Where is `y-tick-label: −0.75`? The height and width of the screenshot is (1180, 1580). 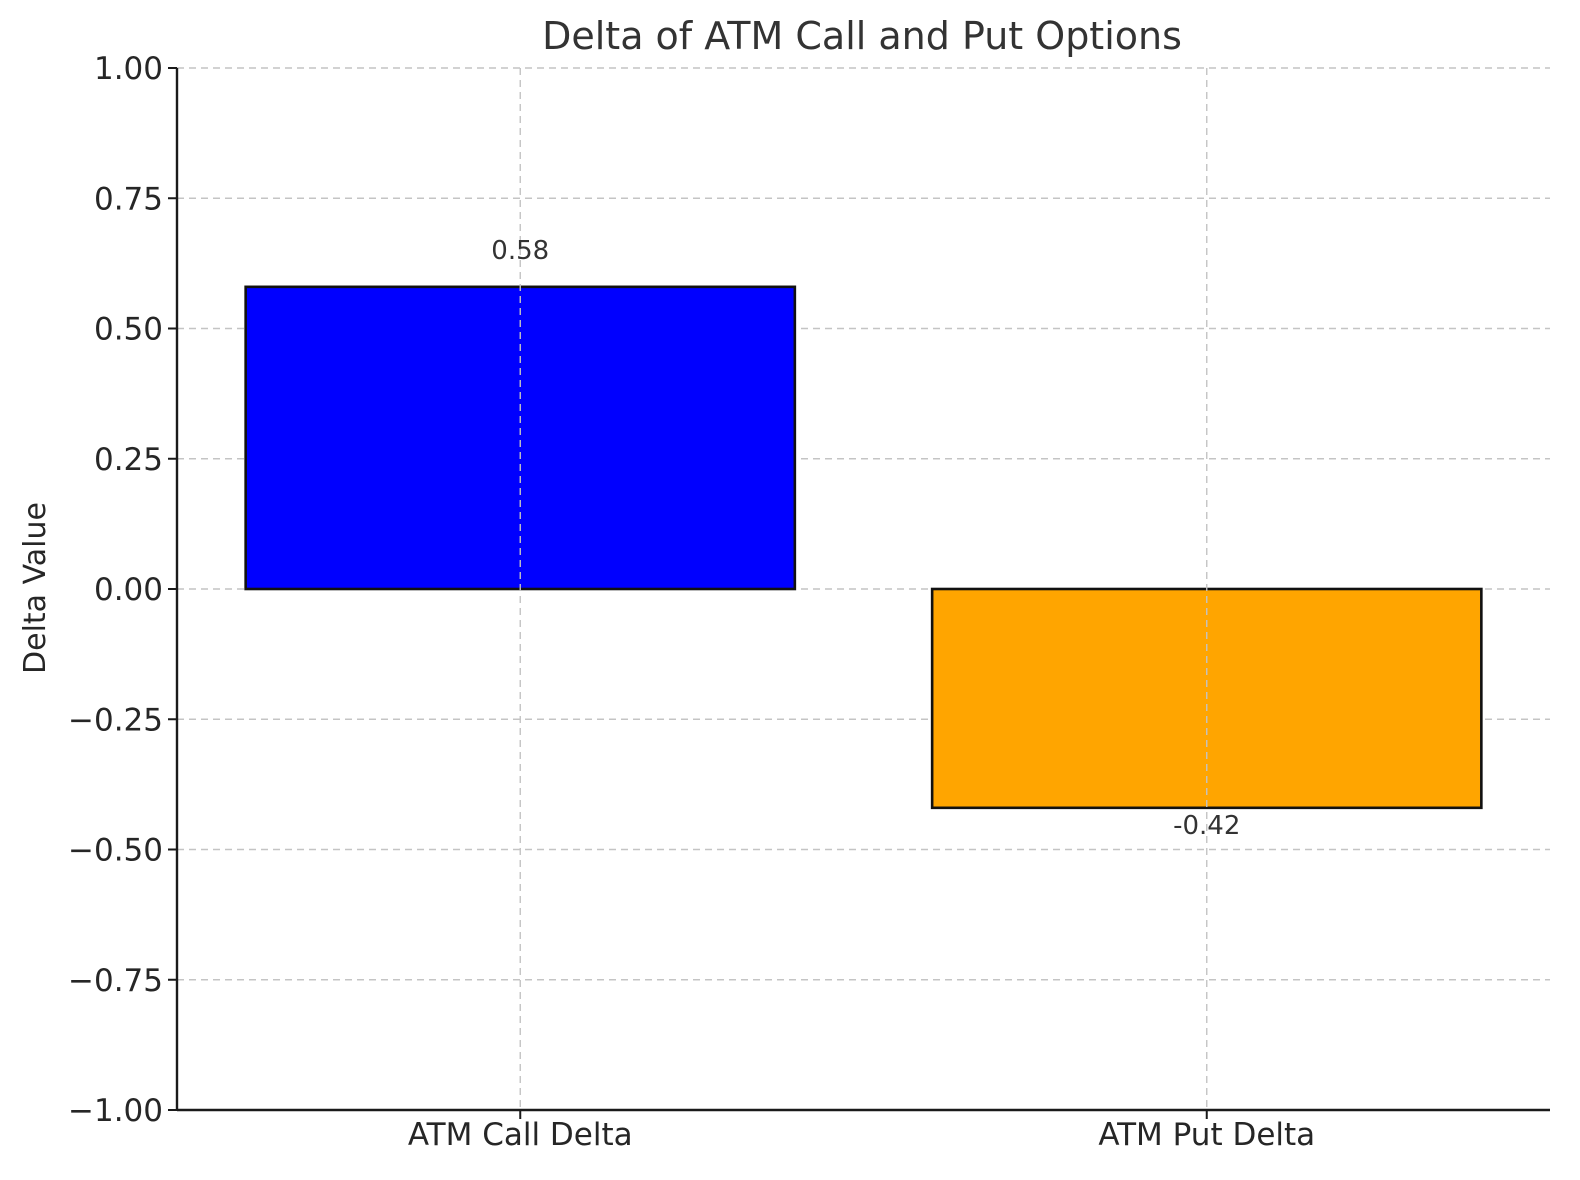 y-tick-label: −0.75 is located at coordinates (115, 981).